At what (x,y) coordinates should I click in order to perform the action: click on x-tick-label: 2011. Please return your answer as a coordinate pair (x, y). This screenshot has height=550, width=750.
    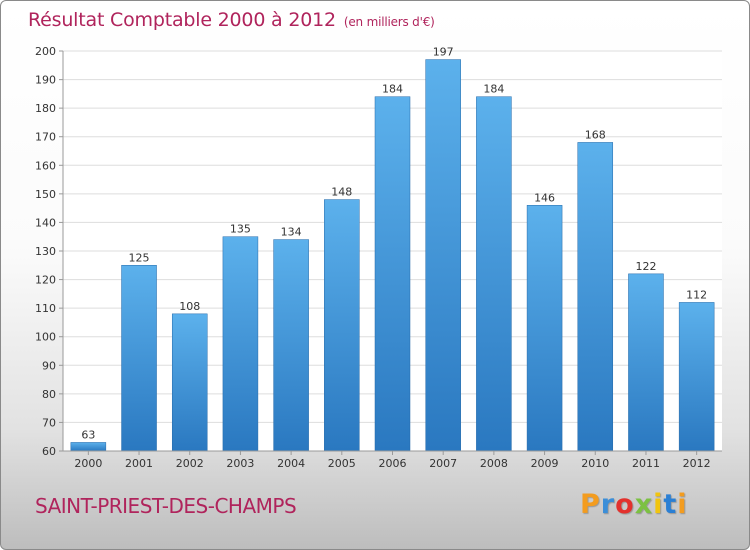
    Looking at the image, I should click on (646, 463).